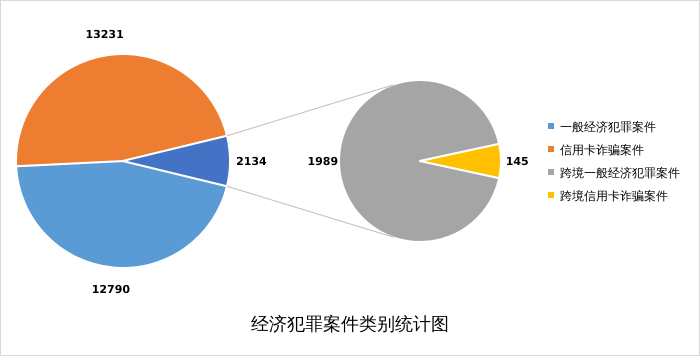  What do you see at coordinates (350, 324) in the screenshot?
I see `text: 经济犯罪案件类别统计图` at bounding box center [350, 324].